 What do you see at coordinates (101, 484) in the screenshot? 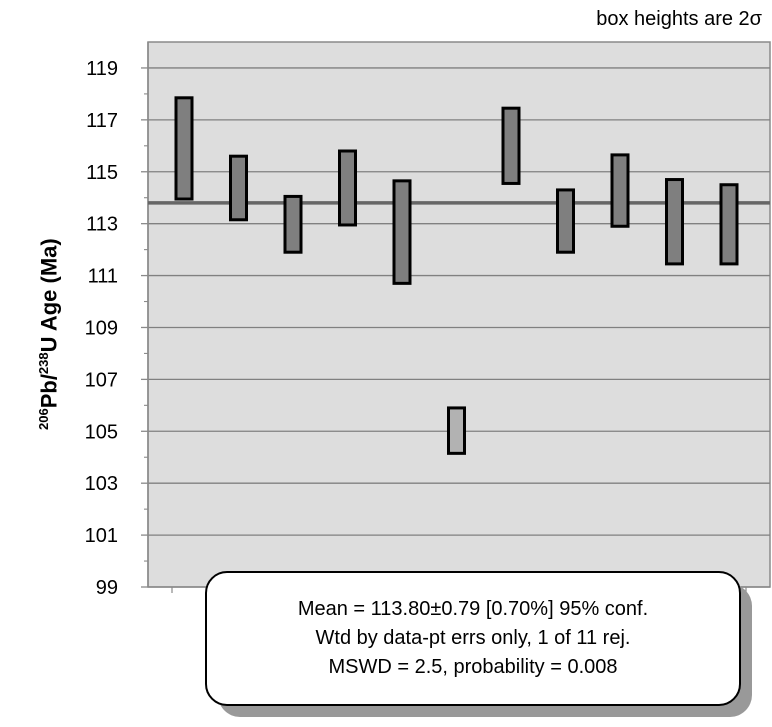
I see `y-tick-label: 103` at bounding box center [101, 484].